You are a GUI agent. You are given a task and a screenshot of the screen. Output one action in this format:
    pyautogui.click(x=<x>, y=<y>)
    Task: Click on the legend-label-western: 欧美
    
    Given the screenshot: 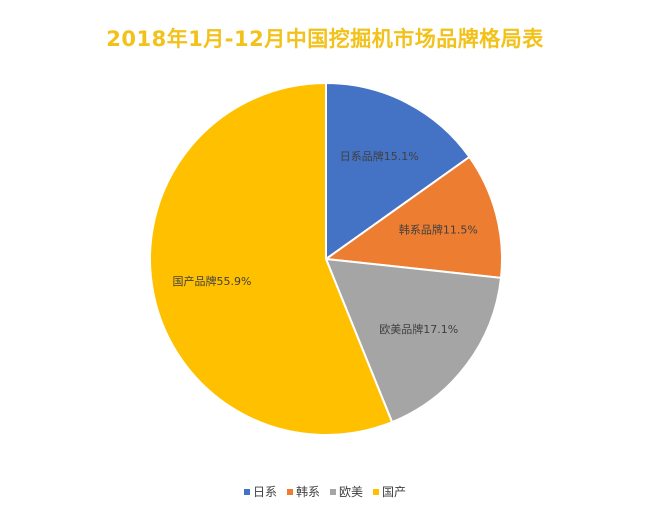 What is the action you would take?
    pyautogui.click(x=351, y=492)
    